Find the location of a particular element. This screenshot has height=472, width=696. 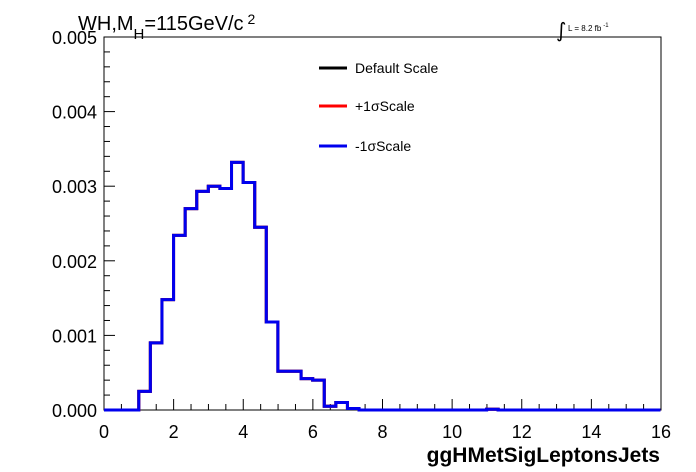

y-tick-label: 0.004 is located at coordinates (74, 113).